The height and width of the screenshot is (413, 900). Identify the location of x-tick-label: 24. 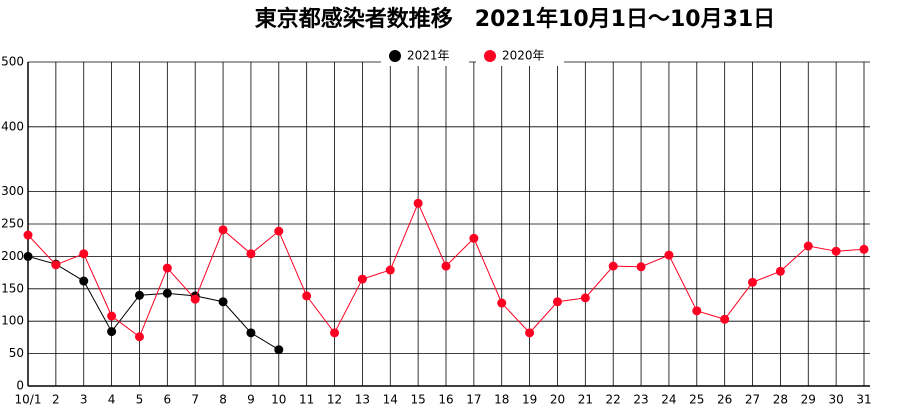
(668, 400).